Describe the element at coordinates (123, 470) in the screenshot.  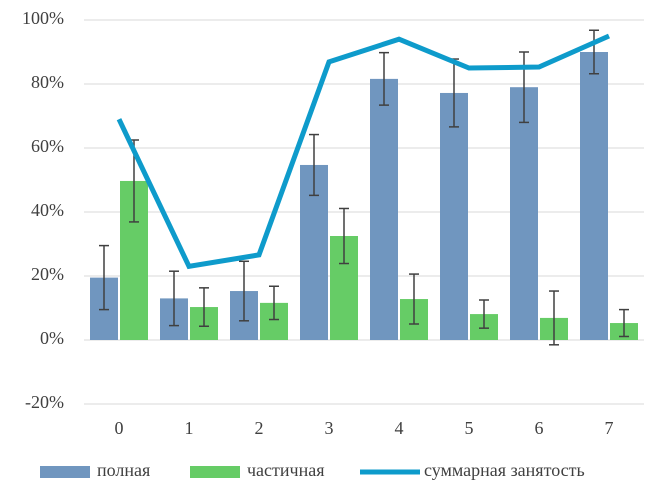
I see `legend-label: полная` at that location.